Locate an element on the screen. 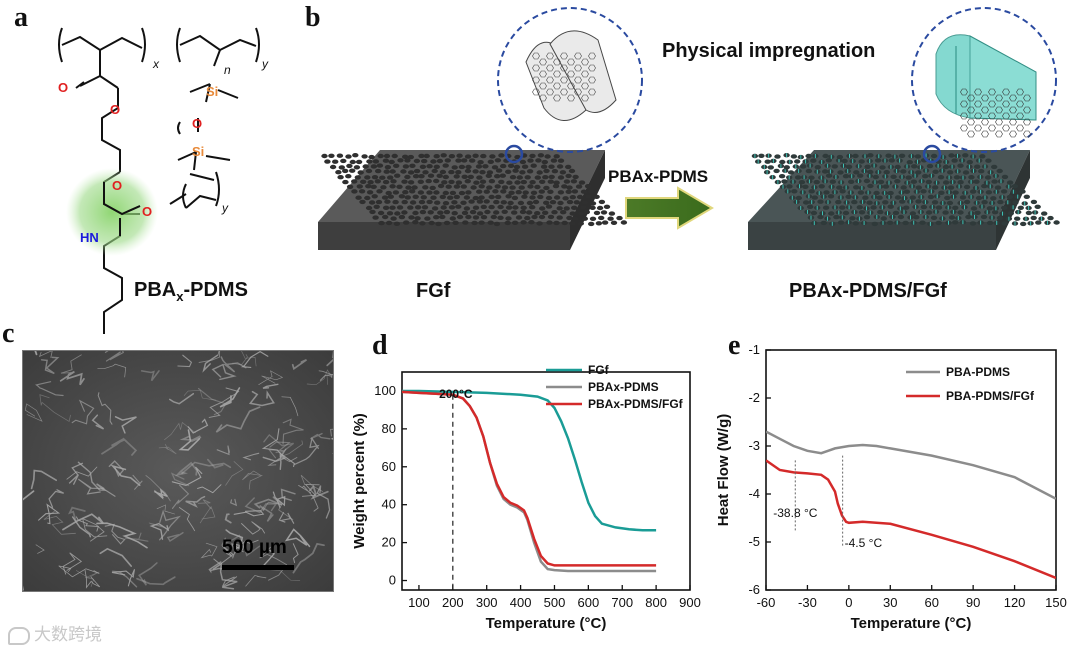 The width and height of the screenshot is (1080, 650). x-tick-label: 600 is located at coordinates (589, 602).